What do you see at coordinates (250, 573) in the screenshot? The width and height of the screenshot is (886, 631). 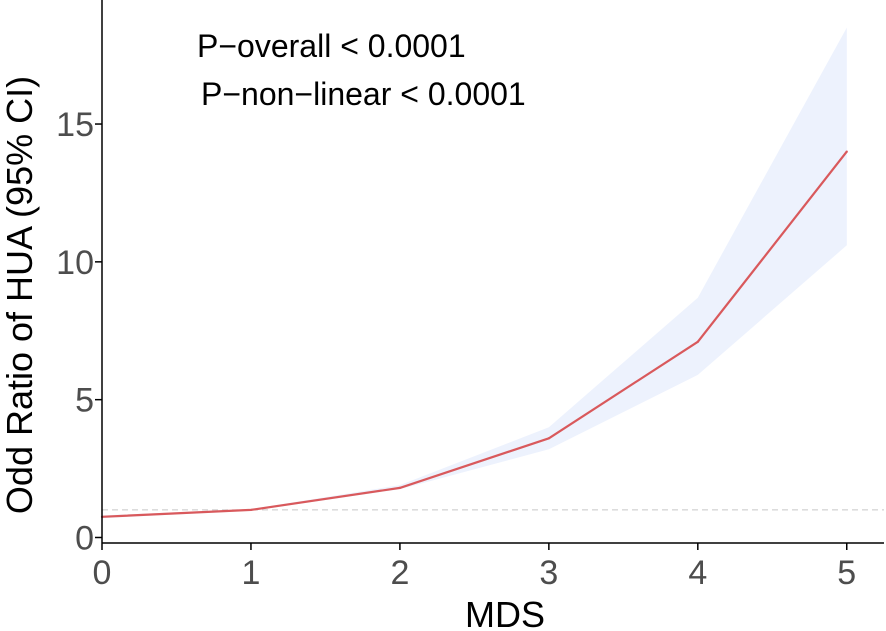 I see `x-tick-label: 1` at bounding box center [250, 573].